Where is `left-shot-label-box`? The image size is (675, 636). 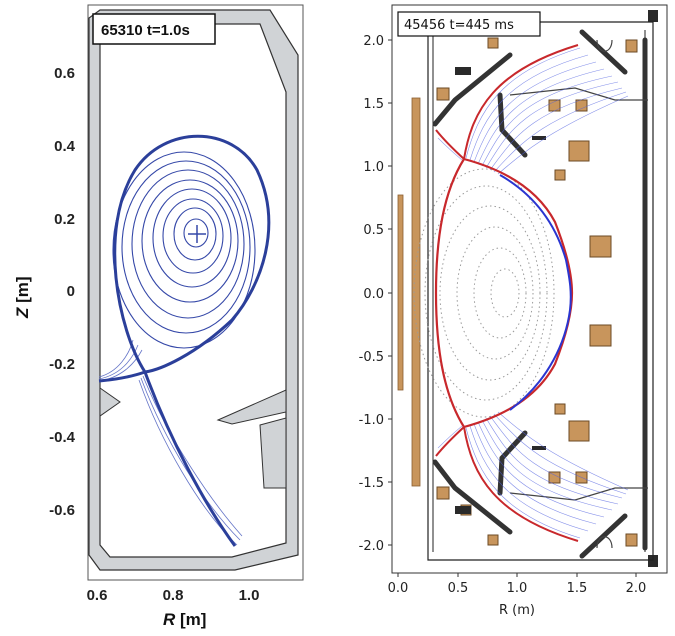 left-shot-label-box is located at coordinates (154, 29).